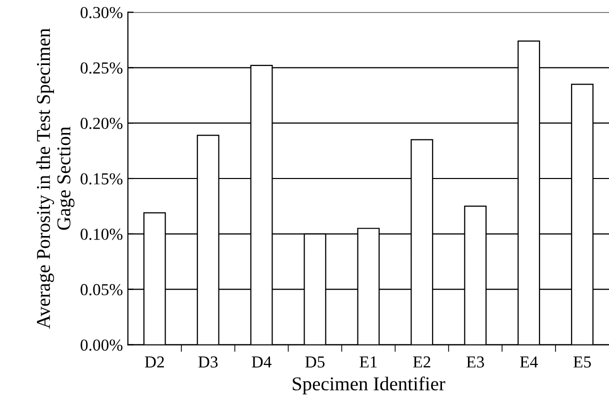 The image size is (609, 408). What do you see at coordinates (101, 345) in the screenshot?
I see `y-tick-label: 0.00%` at bounding box center [101, 345].